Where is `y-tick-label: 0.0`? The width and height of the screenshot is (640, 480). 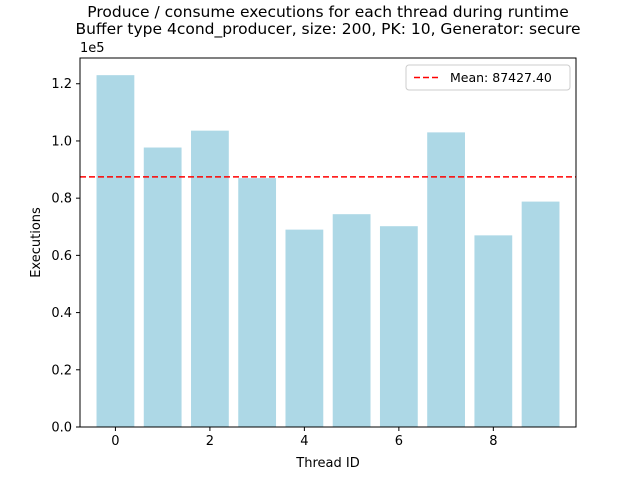
y-tick-label: 0.0 is located at coordinates (61, 428).